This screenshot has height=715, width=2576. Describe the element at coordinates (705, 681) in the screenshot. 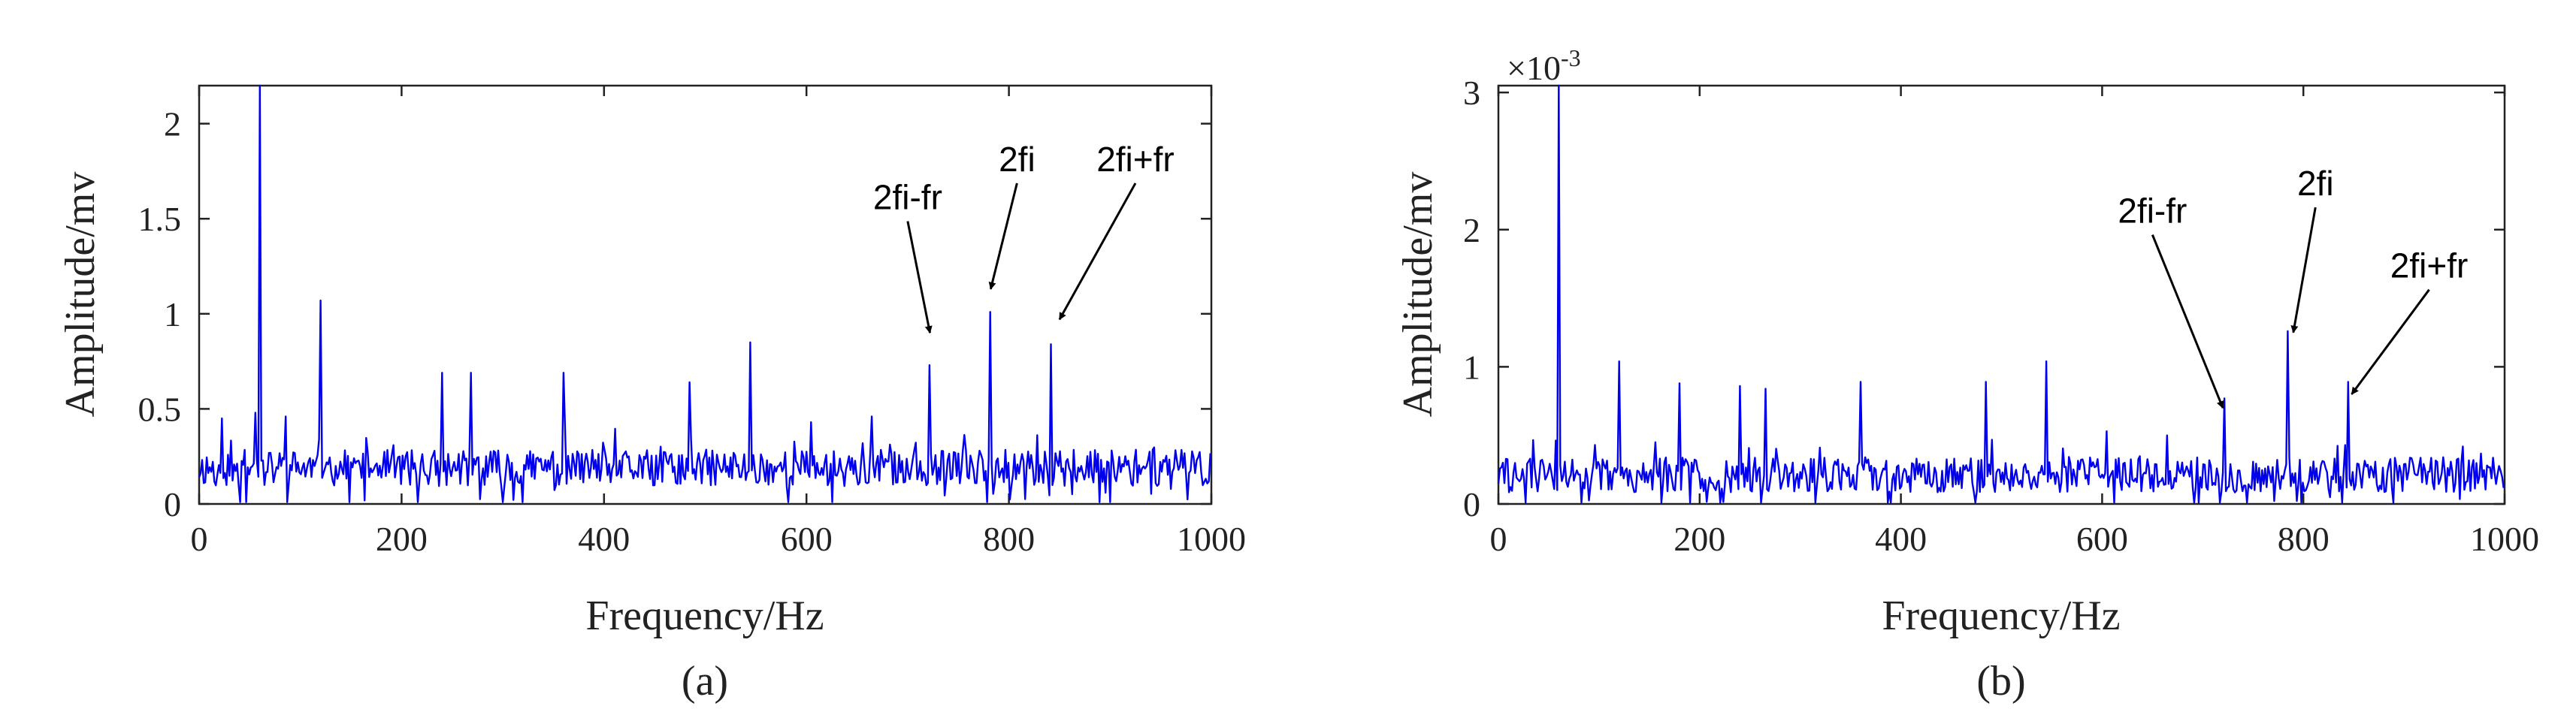

I see `panel-label: (a)` at that location.